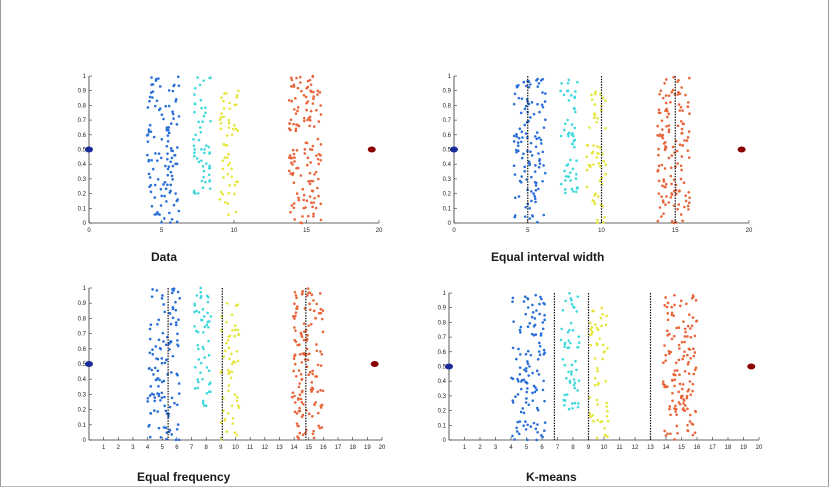  Describe the element at coordinates (82, 395) in the screenshot. I see `y-tick-label: 0.3` at that location.